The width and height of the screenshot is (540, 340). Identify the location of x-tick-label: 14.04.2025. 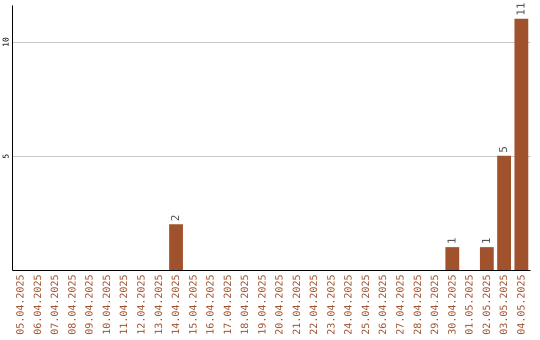
(176, 304).